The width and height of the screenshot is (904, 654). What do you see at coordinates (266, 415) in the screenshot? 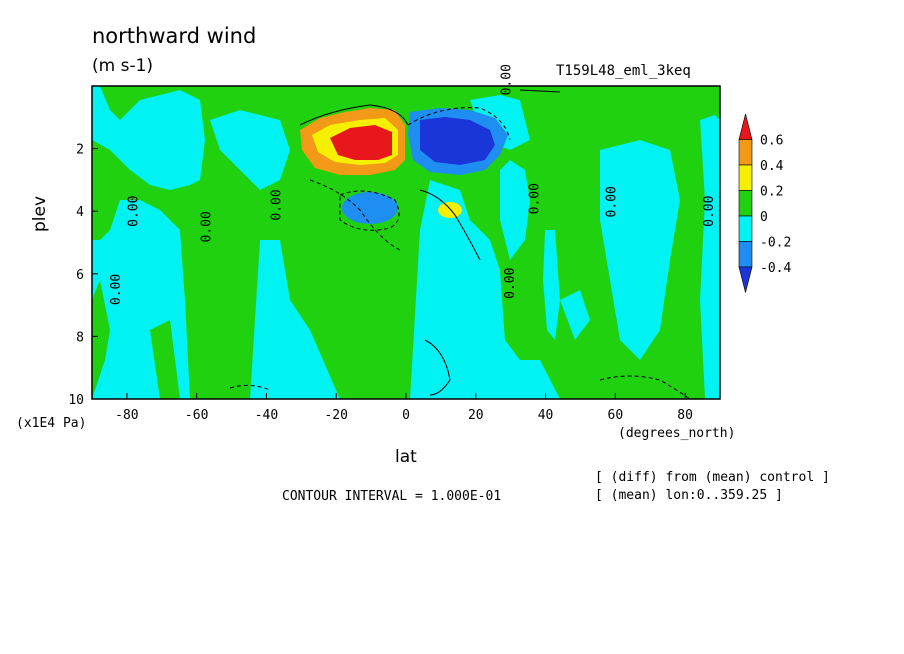
I see `x-tick-label: -40` at bounding box center [266, 415].